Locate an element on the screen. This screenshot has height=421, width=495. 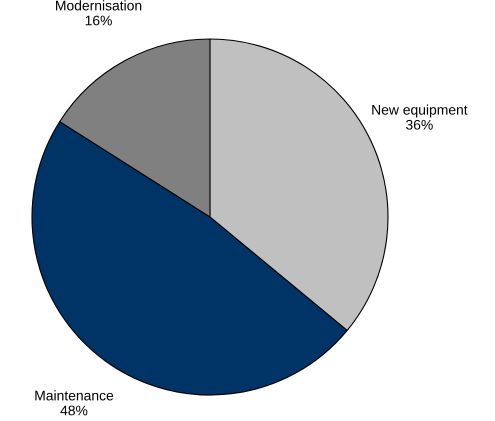
slice-label: New equipment is located at coordinates (420, 111).